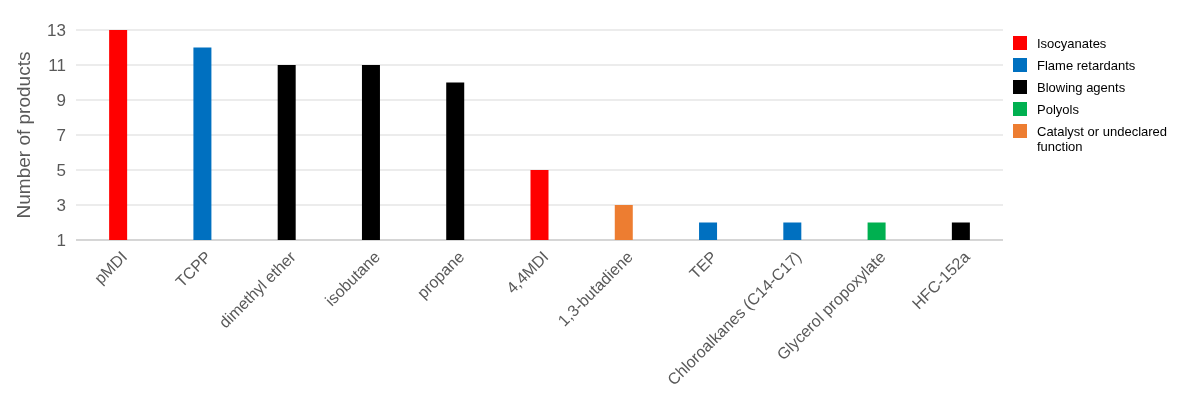 The image size is (1198, 409). What do you see at coordinates (61, 135) in the screenshot?
I see `y-tick-label: 7` at bounding box center [61, 135].